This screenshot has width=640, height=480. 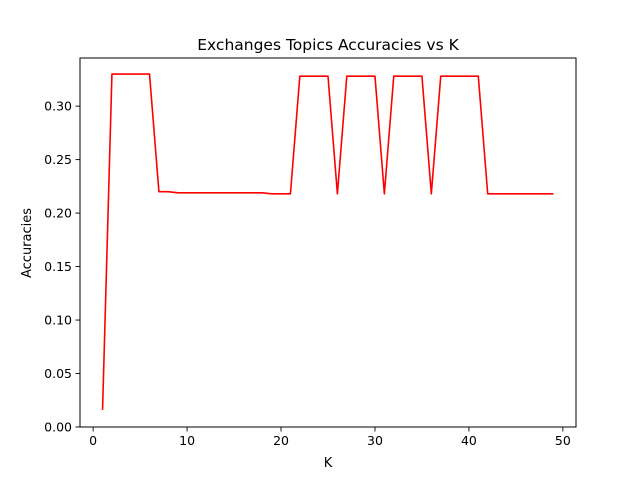 What do you see at coordinates (469, 440) in the screenshot?
I see `x-tick-label: 40` at bounding box center [469, 440].